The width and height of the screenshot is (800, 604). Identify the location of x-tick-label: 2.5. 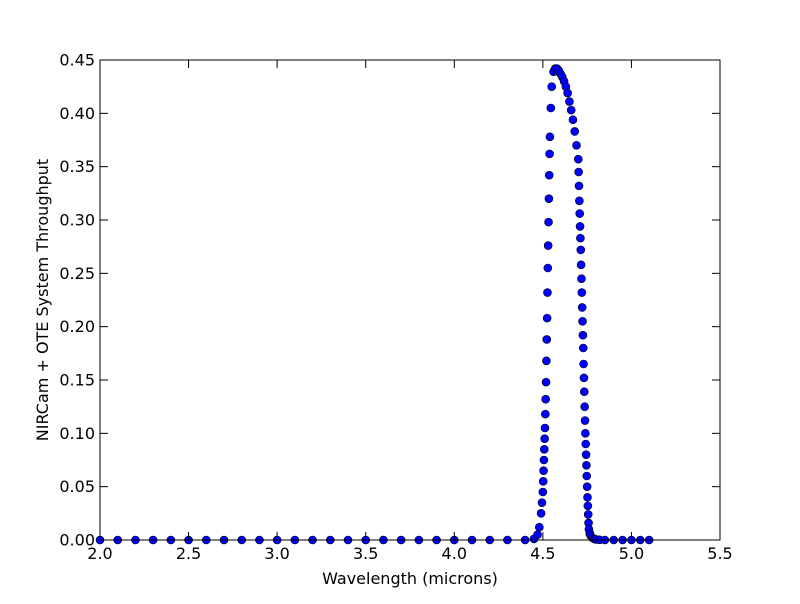
(188, 553).